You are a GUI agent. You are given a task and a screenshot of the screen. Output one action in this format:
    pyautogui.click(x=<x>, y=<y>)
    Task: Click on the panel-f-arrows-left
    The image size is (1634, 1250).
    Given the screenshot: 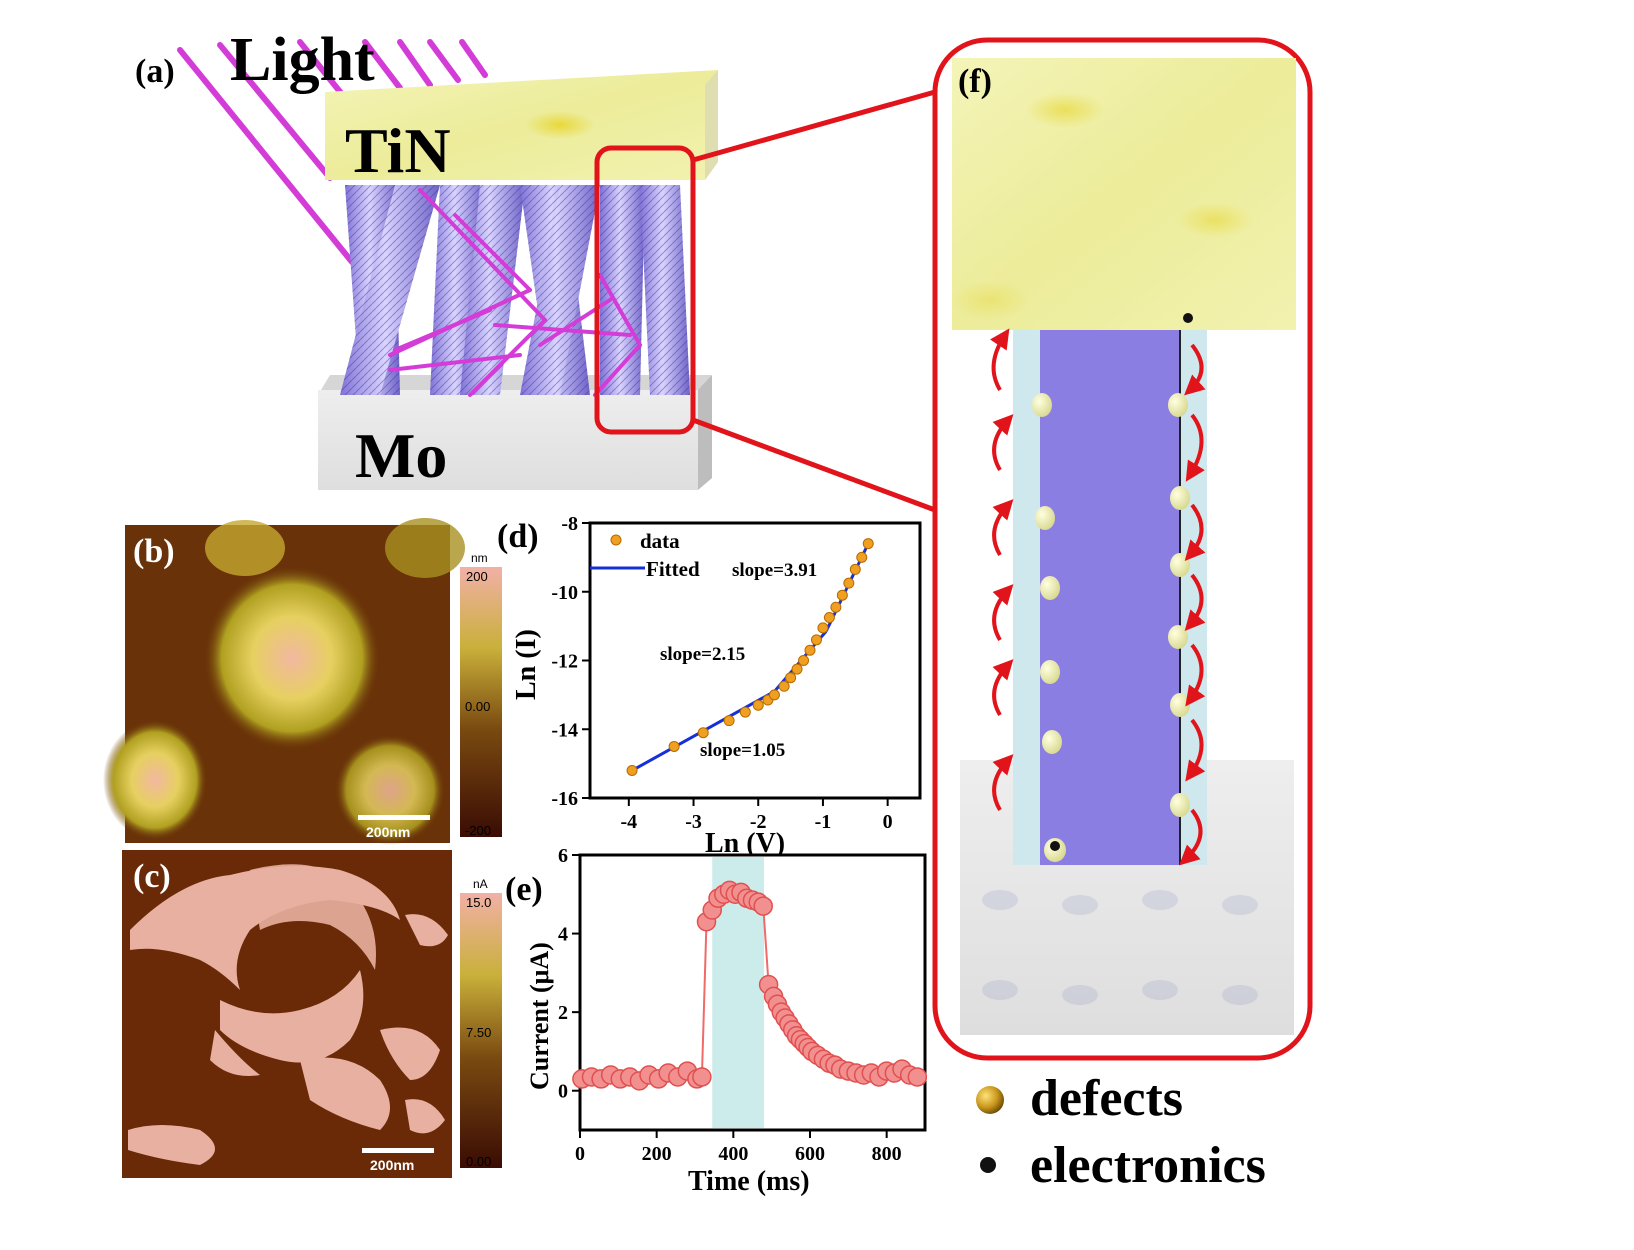 What is the action you would take?
    pyautogui.click(x=1002, y=570)
    